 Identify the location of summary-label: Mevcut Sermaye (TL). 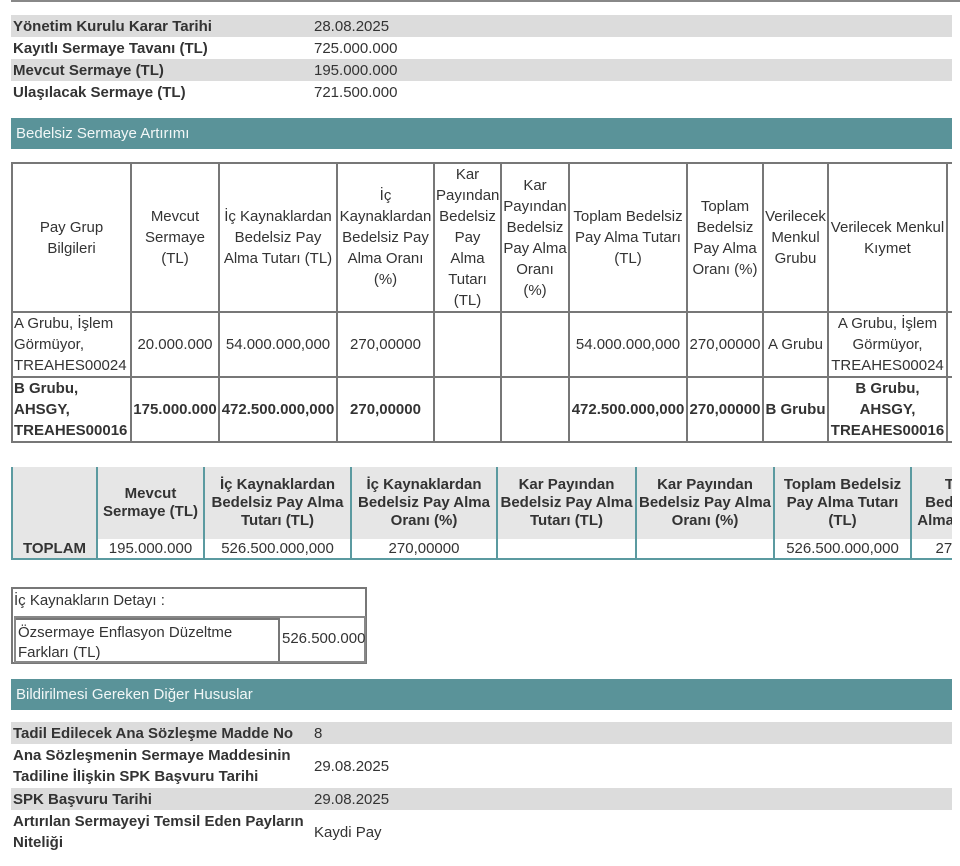
(161, 70).